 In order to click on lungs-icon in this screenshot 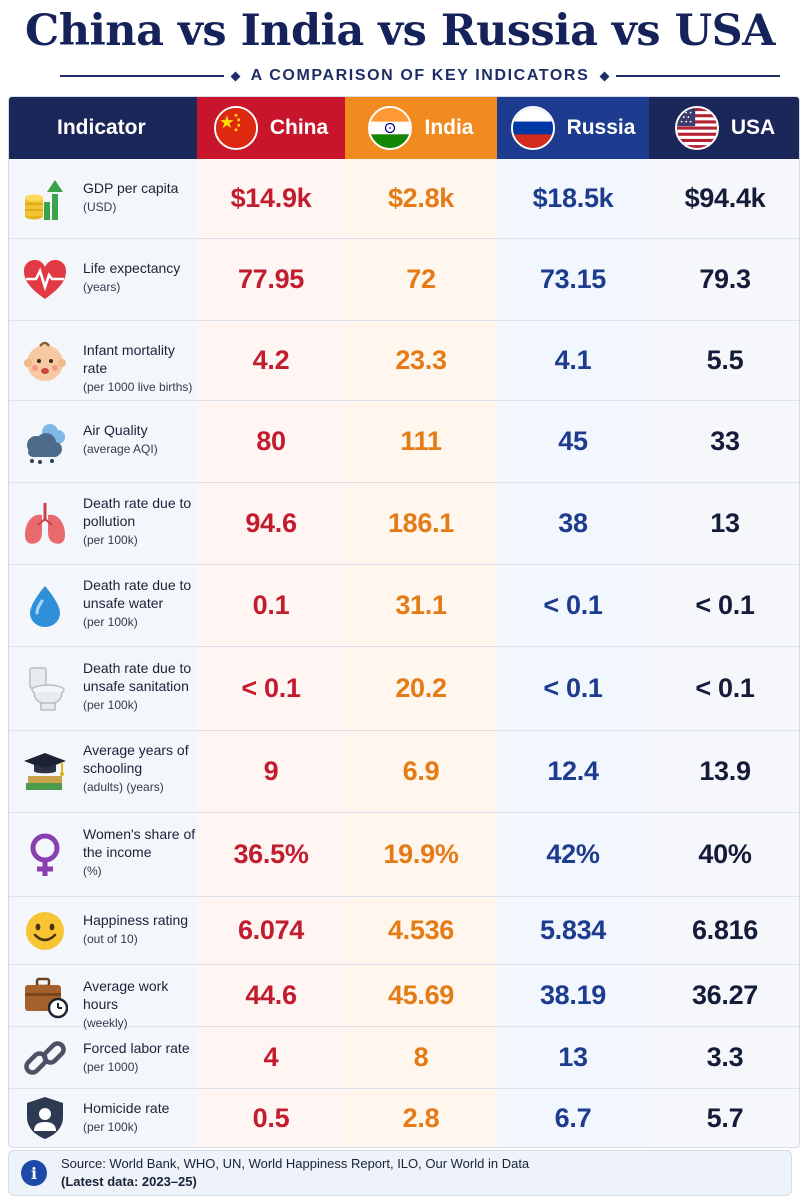, I will do `click(45, 524)`.